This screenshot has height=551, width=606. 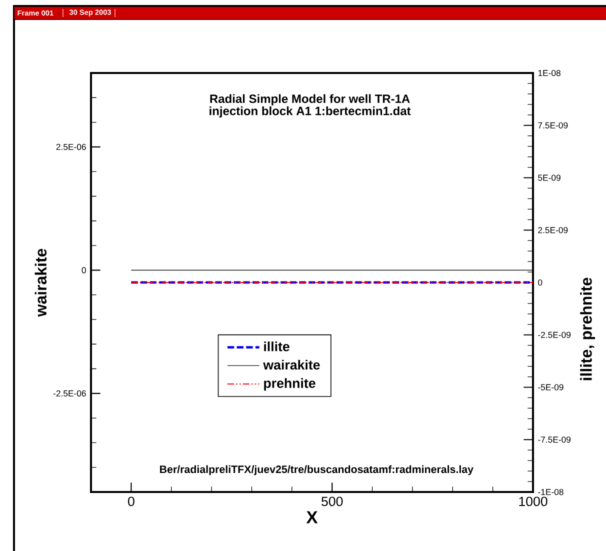 I want to click on text: injection block A1 1:bertecmin1.dat, so click(x=310, y=112).